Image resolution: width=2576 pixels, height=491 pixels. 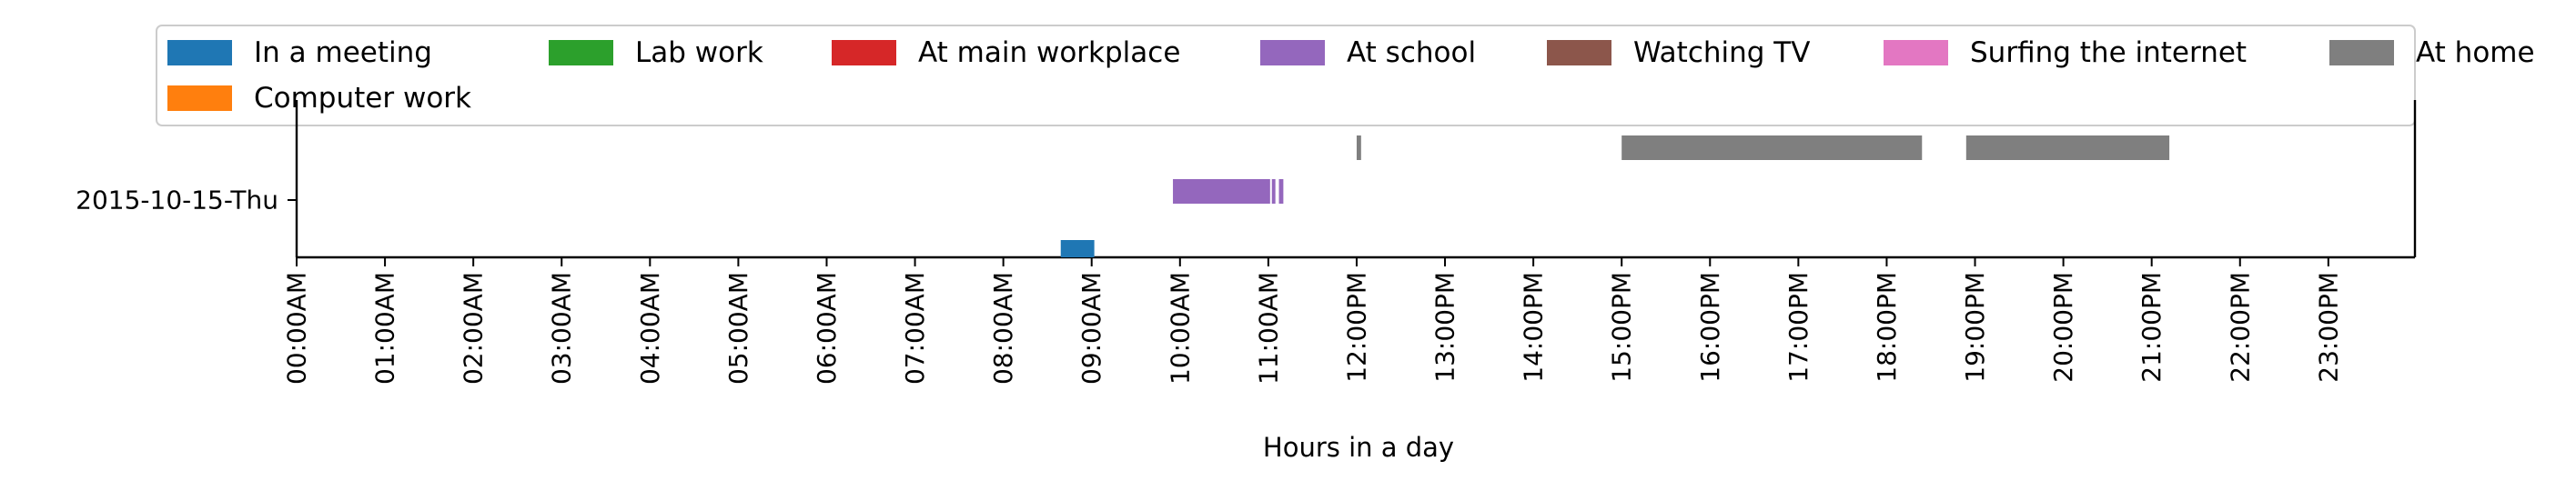 What do you see at coordinates (1721, 52) in the screenshot?
I see `legend-label-watching-tv: Watching TV` at bounding box center [1721, 52].